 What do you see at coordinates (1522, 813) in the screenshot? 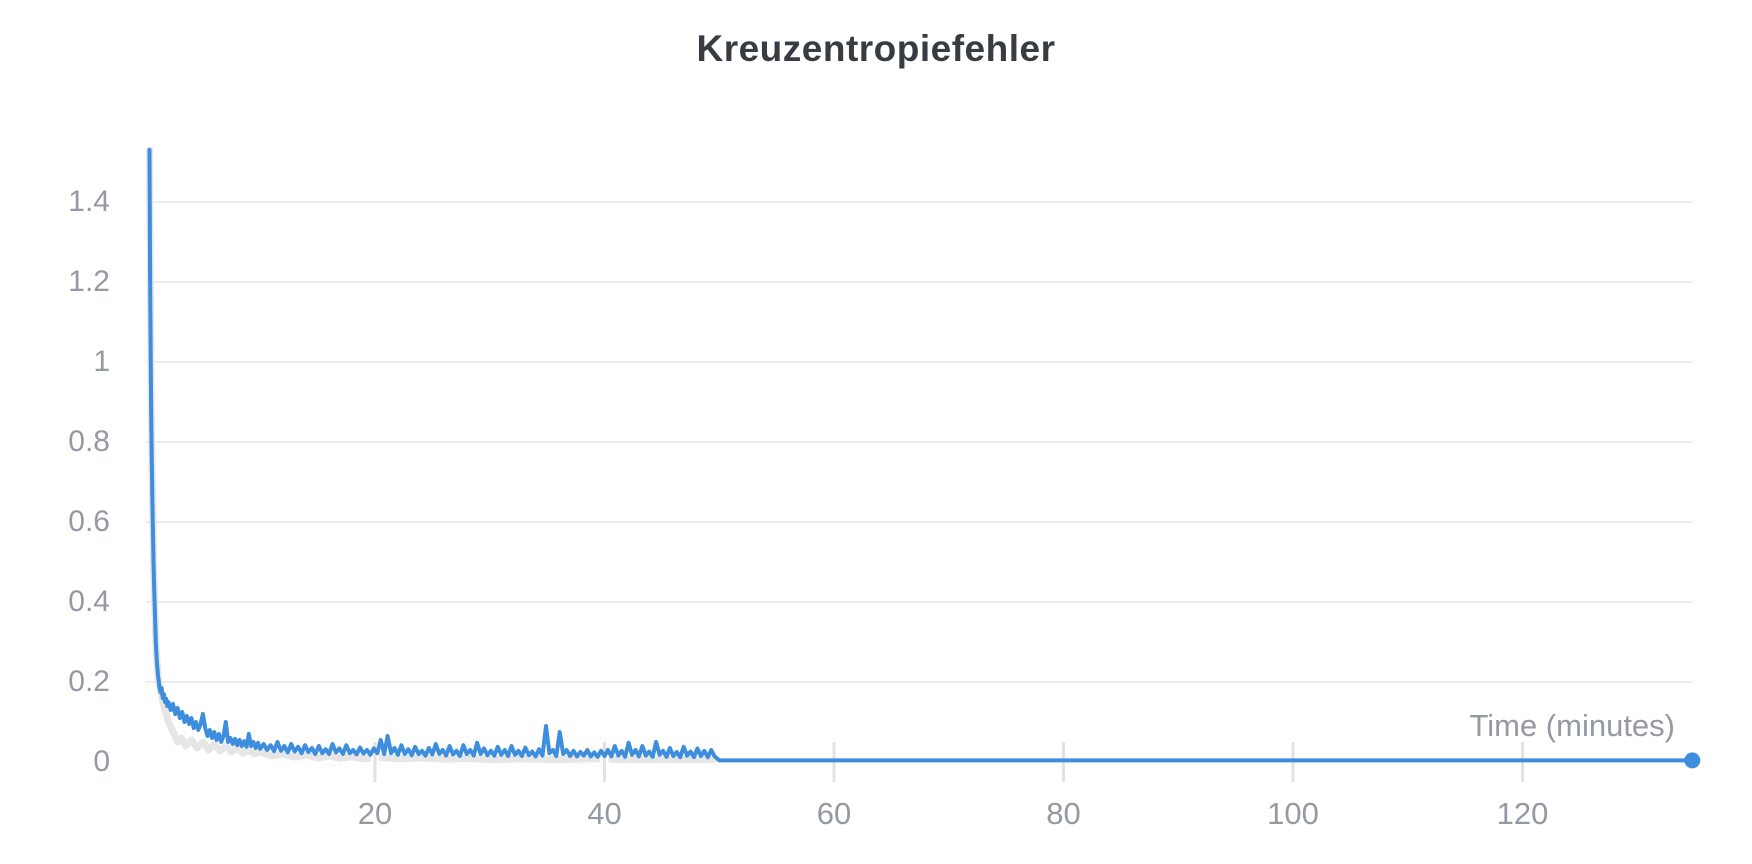
I see `x-tick-label: 120` at bounding box center [1522, 813].